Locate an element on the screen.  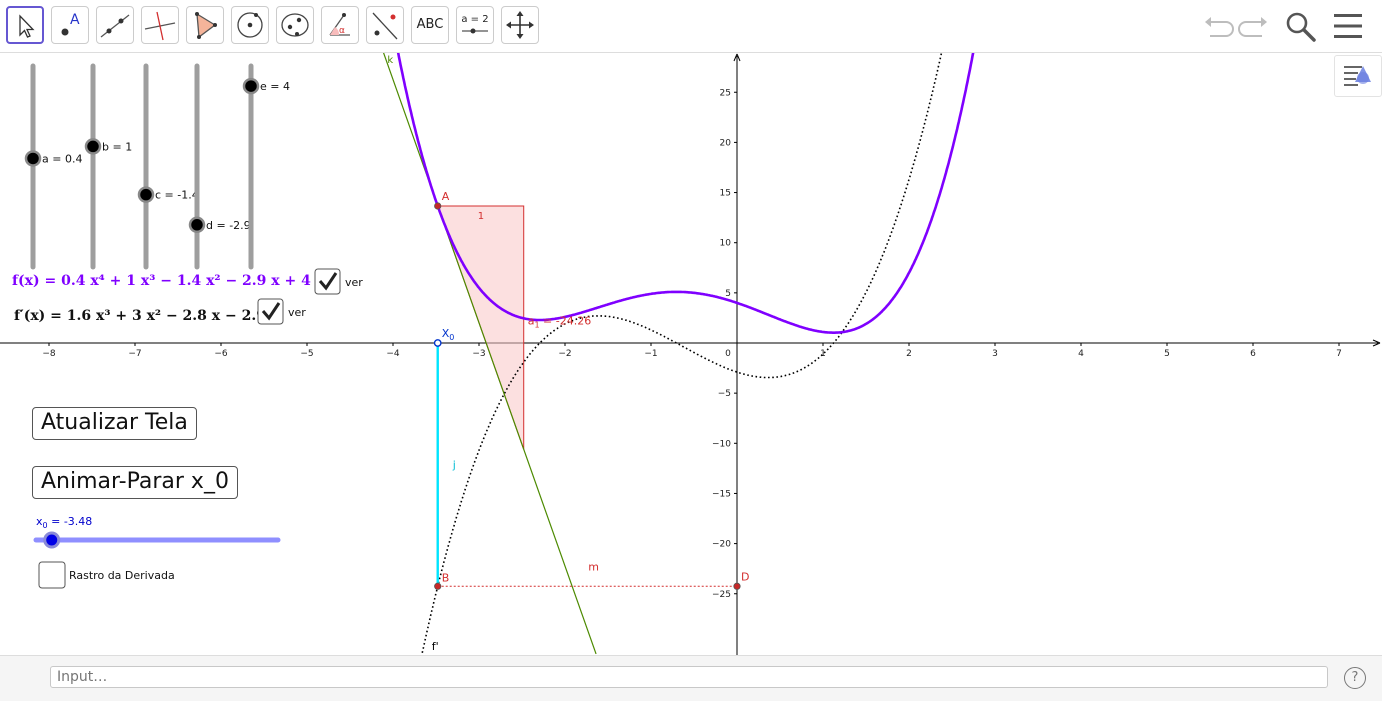
slider-e-handle is located at coordinates (251, 86).